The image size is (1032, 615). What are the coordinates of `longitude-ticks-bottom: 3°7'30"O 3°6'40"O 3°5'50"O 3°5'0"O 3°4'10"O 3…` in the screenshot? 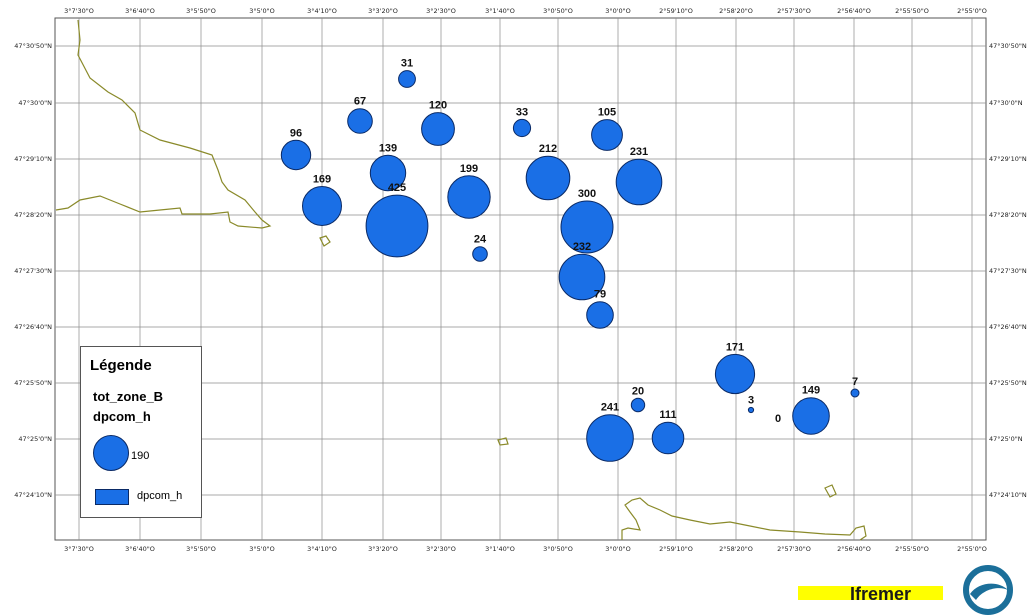 It's located at (525, 549).